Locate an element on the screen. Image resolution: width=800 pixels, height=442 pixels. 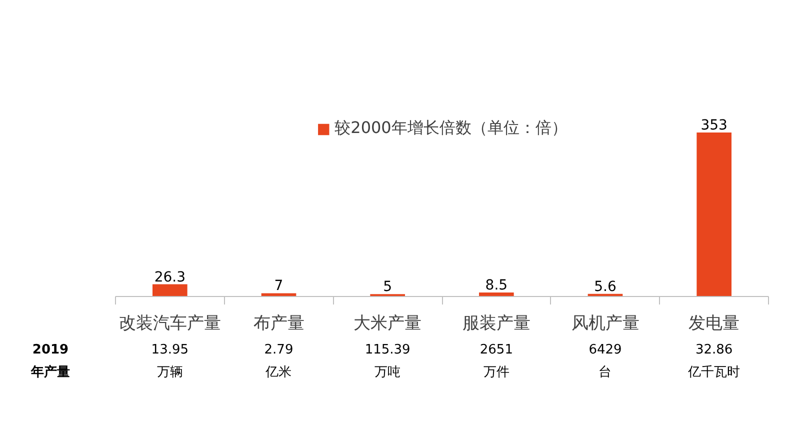
text: 115.39 万吨 is located at coordinates (387, 361).